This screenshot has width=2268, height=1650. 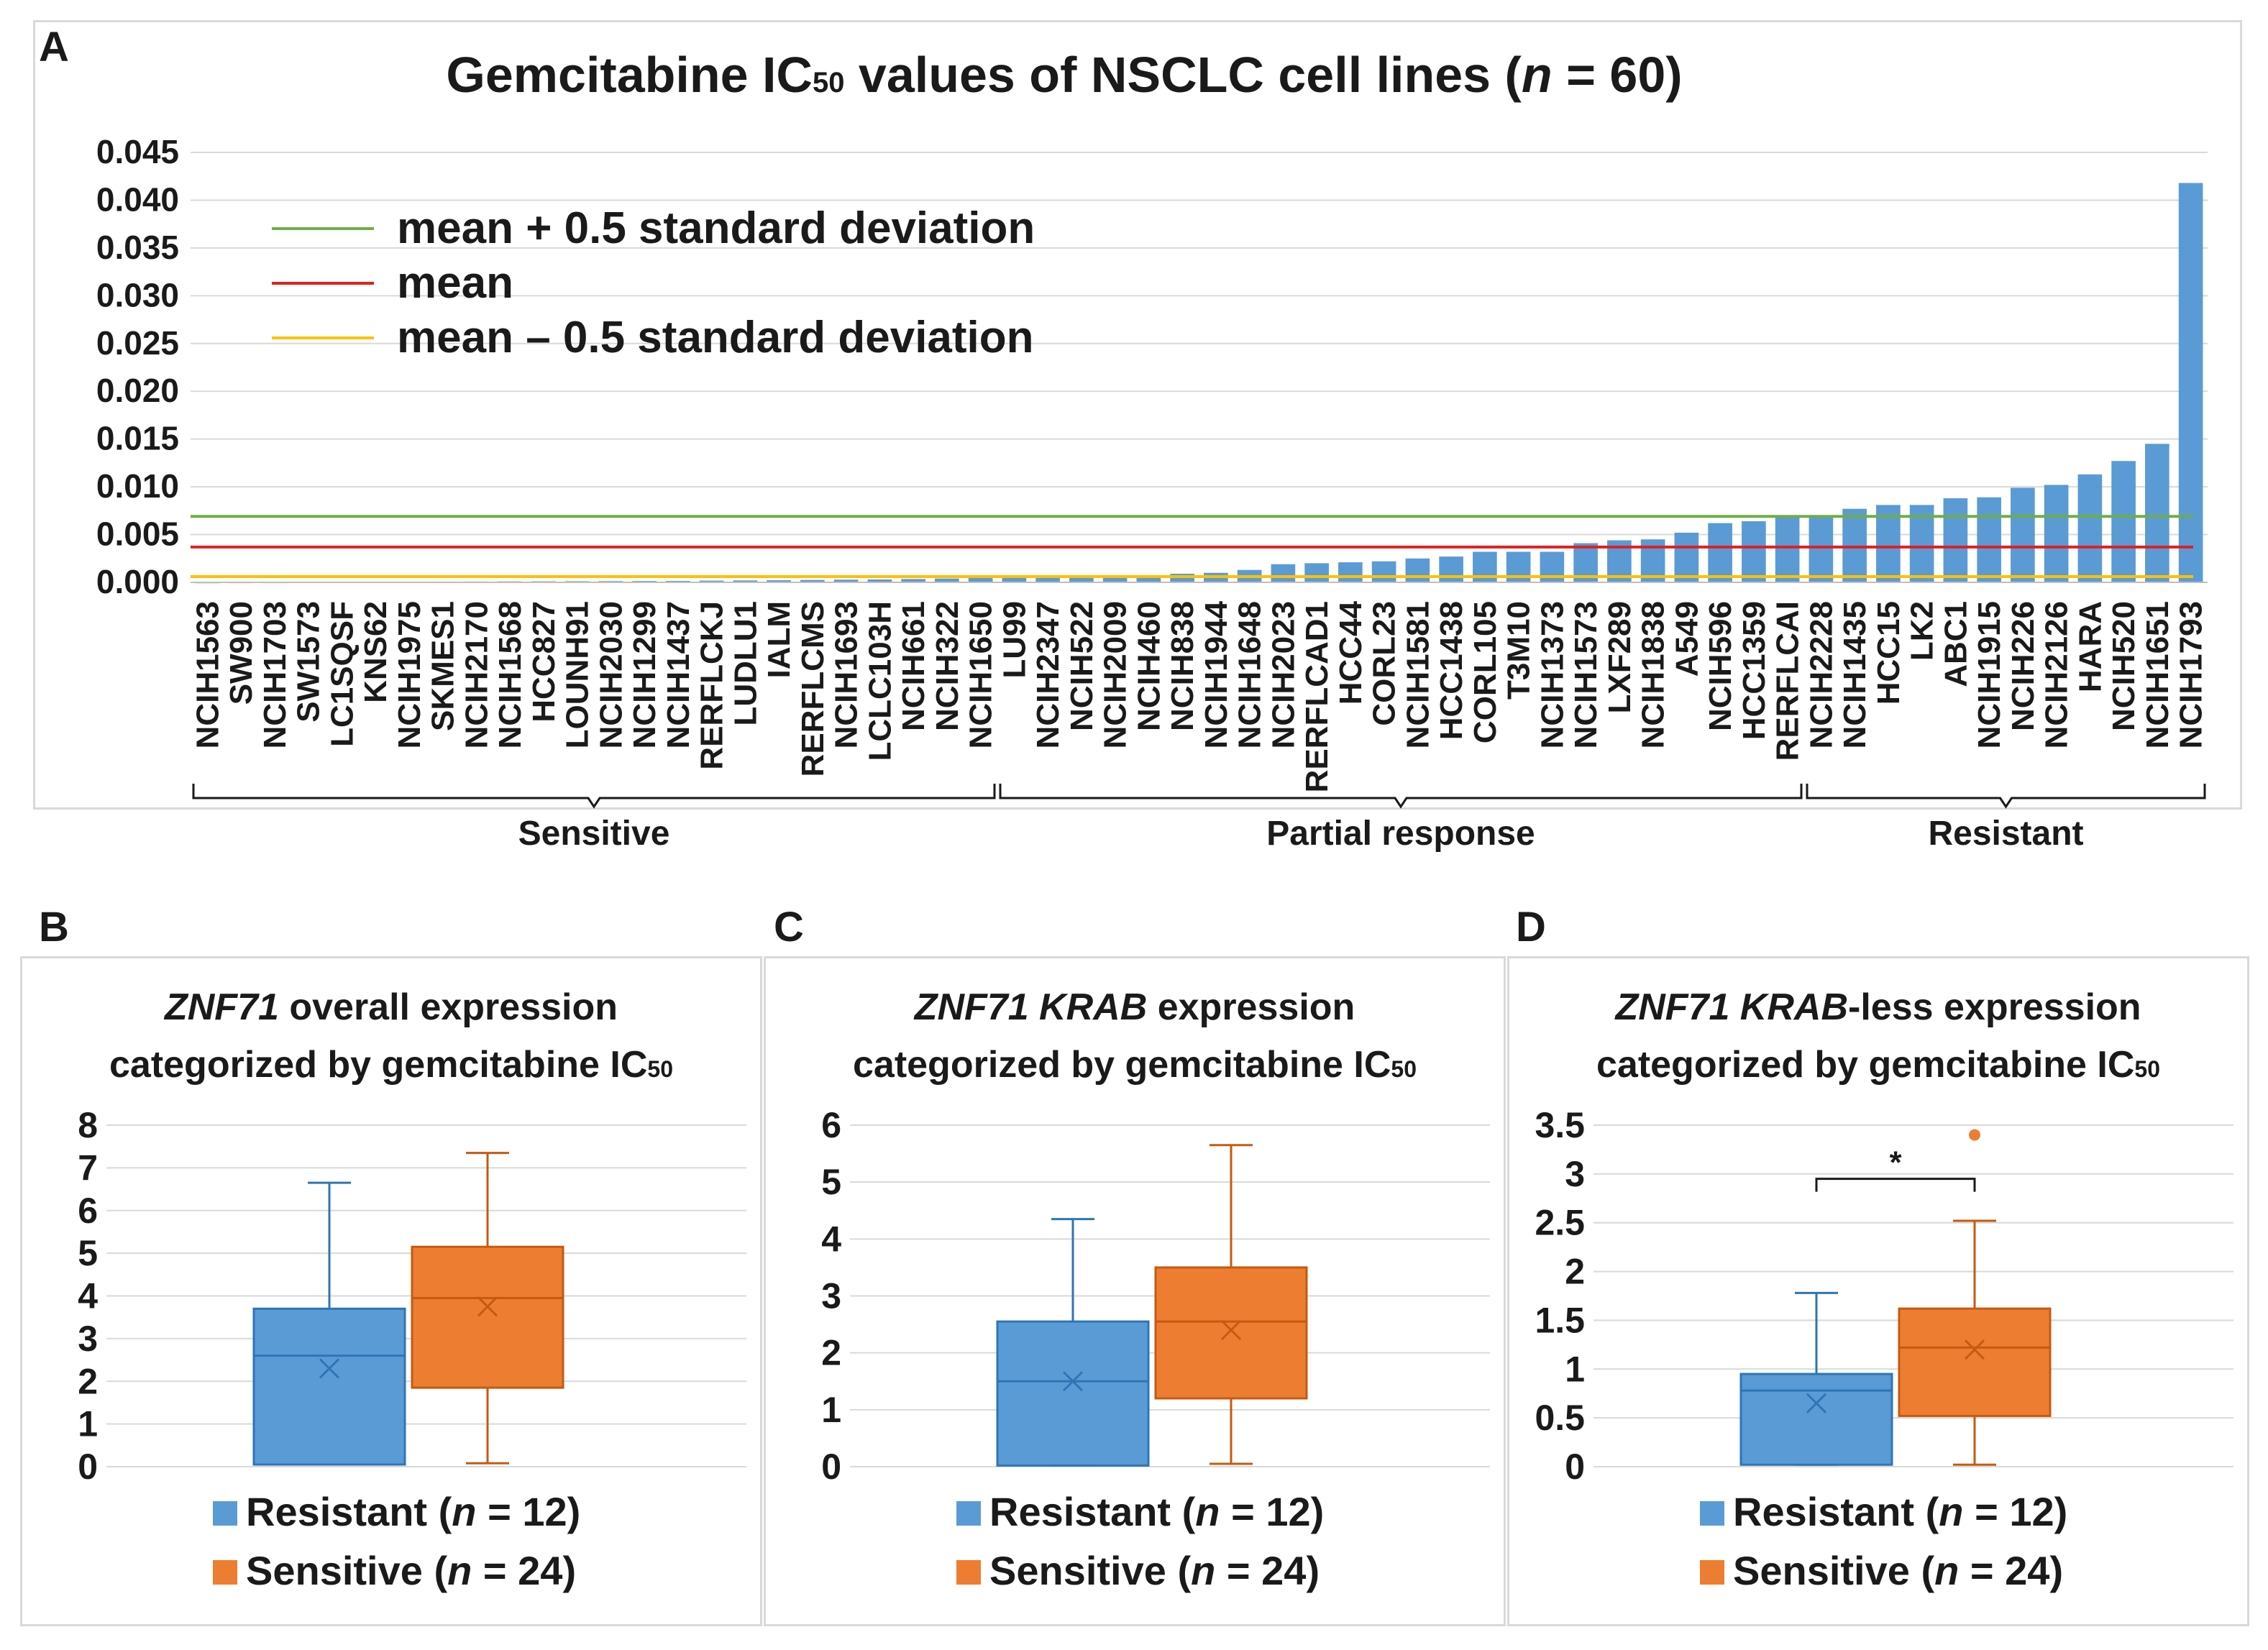 What do you see at coordinates (1030, 1007) in the screenshot?
I see `box-chart-title-gene: ZNF71 KRAB` at bounding box center [1030, 1007].